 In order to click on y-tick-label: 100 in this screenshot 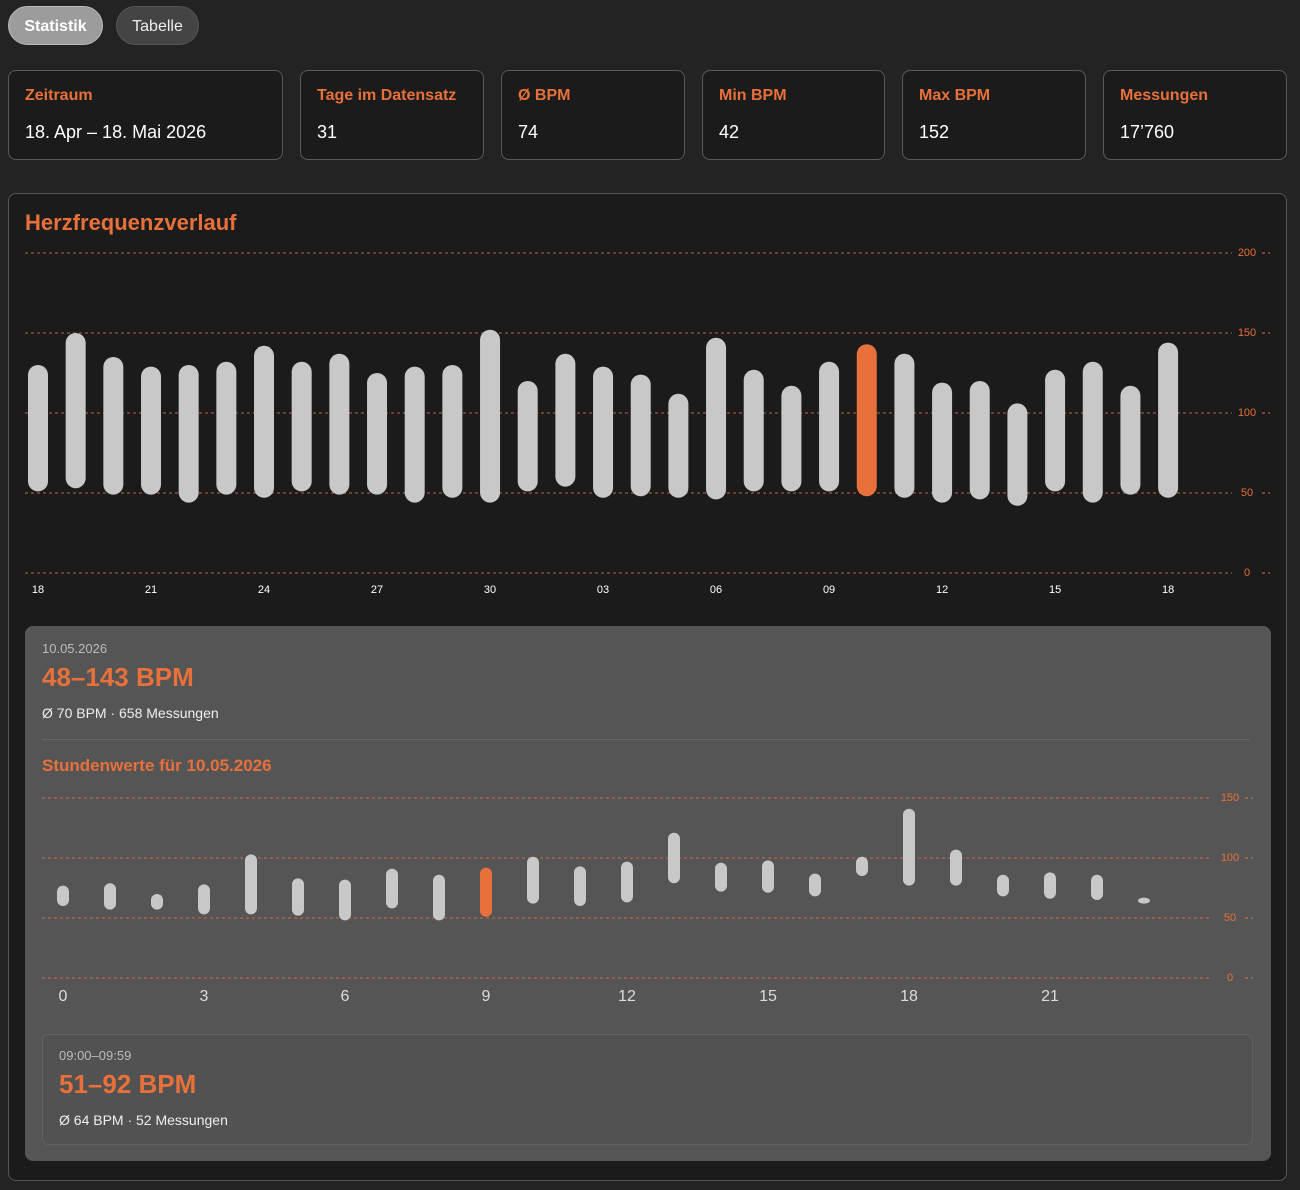, I will do `click(1230, 858)`.